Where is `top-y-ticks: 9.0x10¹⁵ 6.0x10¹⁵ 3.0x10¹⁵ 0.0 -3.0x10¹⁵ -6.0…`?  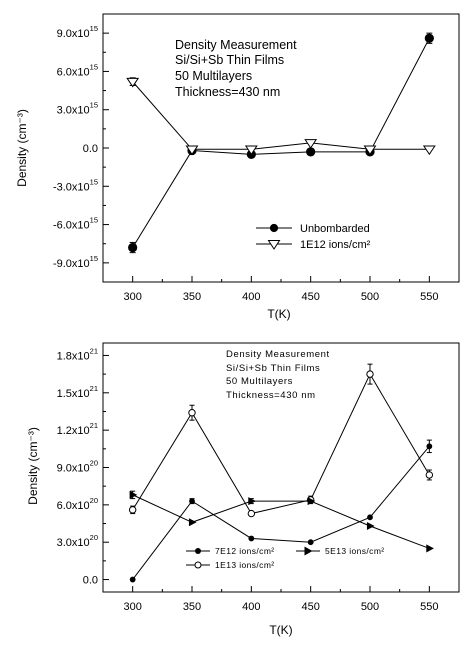 top-y-ticks: 9.0x10¹⁵ 6.0x10¹⁵ 3.0x10¹⁵ 0.0 -3.0x10¹⁵ -6.0… is located at coordinates (81, 147).